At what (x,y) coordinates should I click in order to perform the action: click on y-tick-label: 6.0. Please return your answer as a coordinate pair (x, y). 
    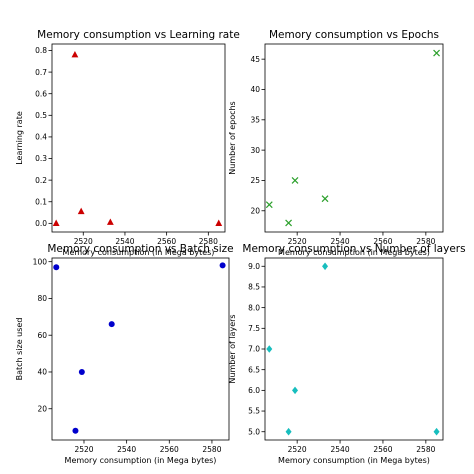
    Looking at the image, I should click on (254, 390).